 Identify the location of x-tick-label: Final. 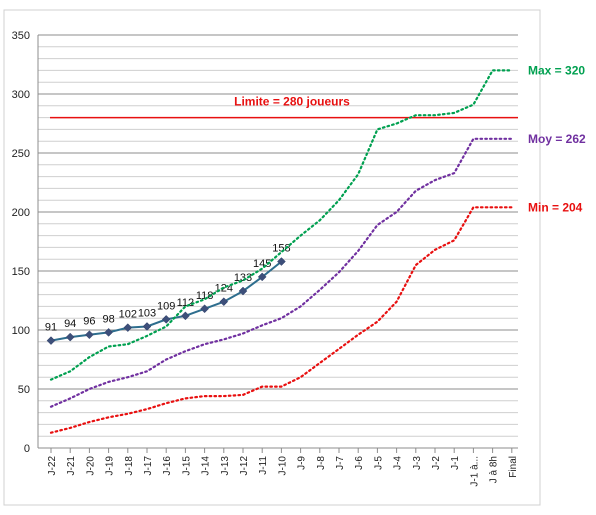
(513, 467).